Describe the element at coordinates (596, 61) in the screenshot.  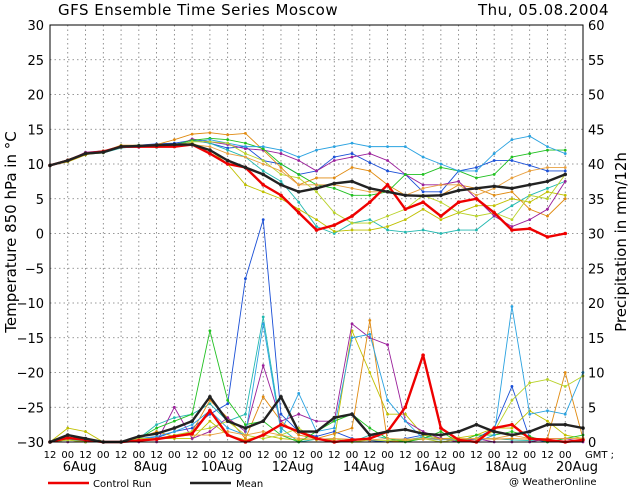
I see `y-right-tick-label: 55` at that location.